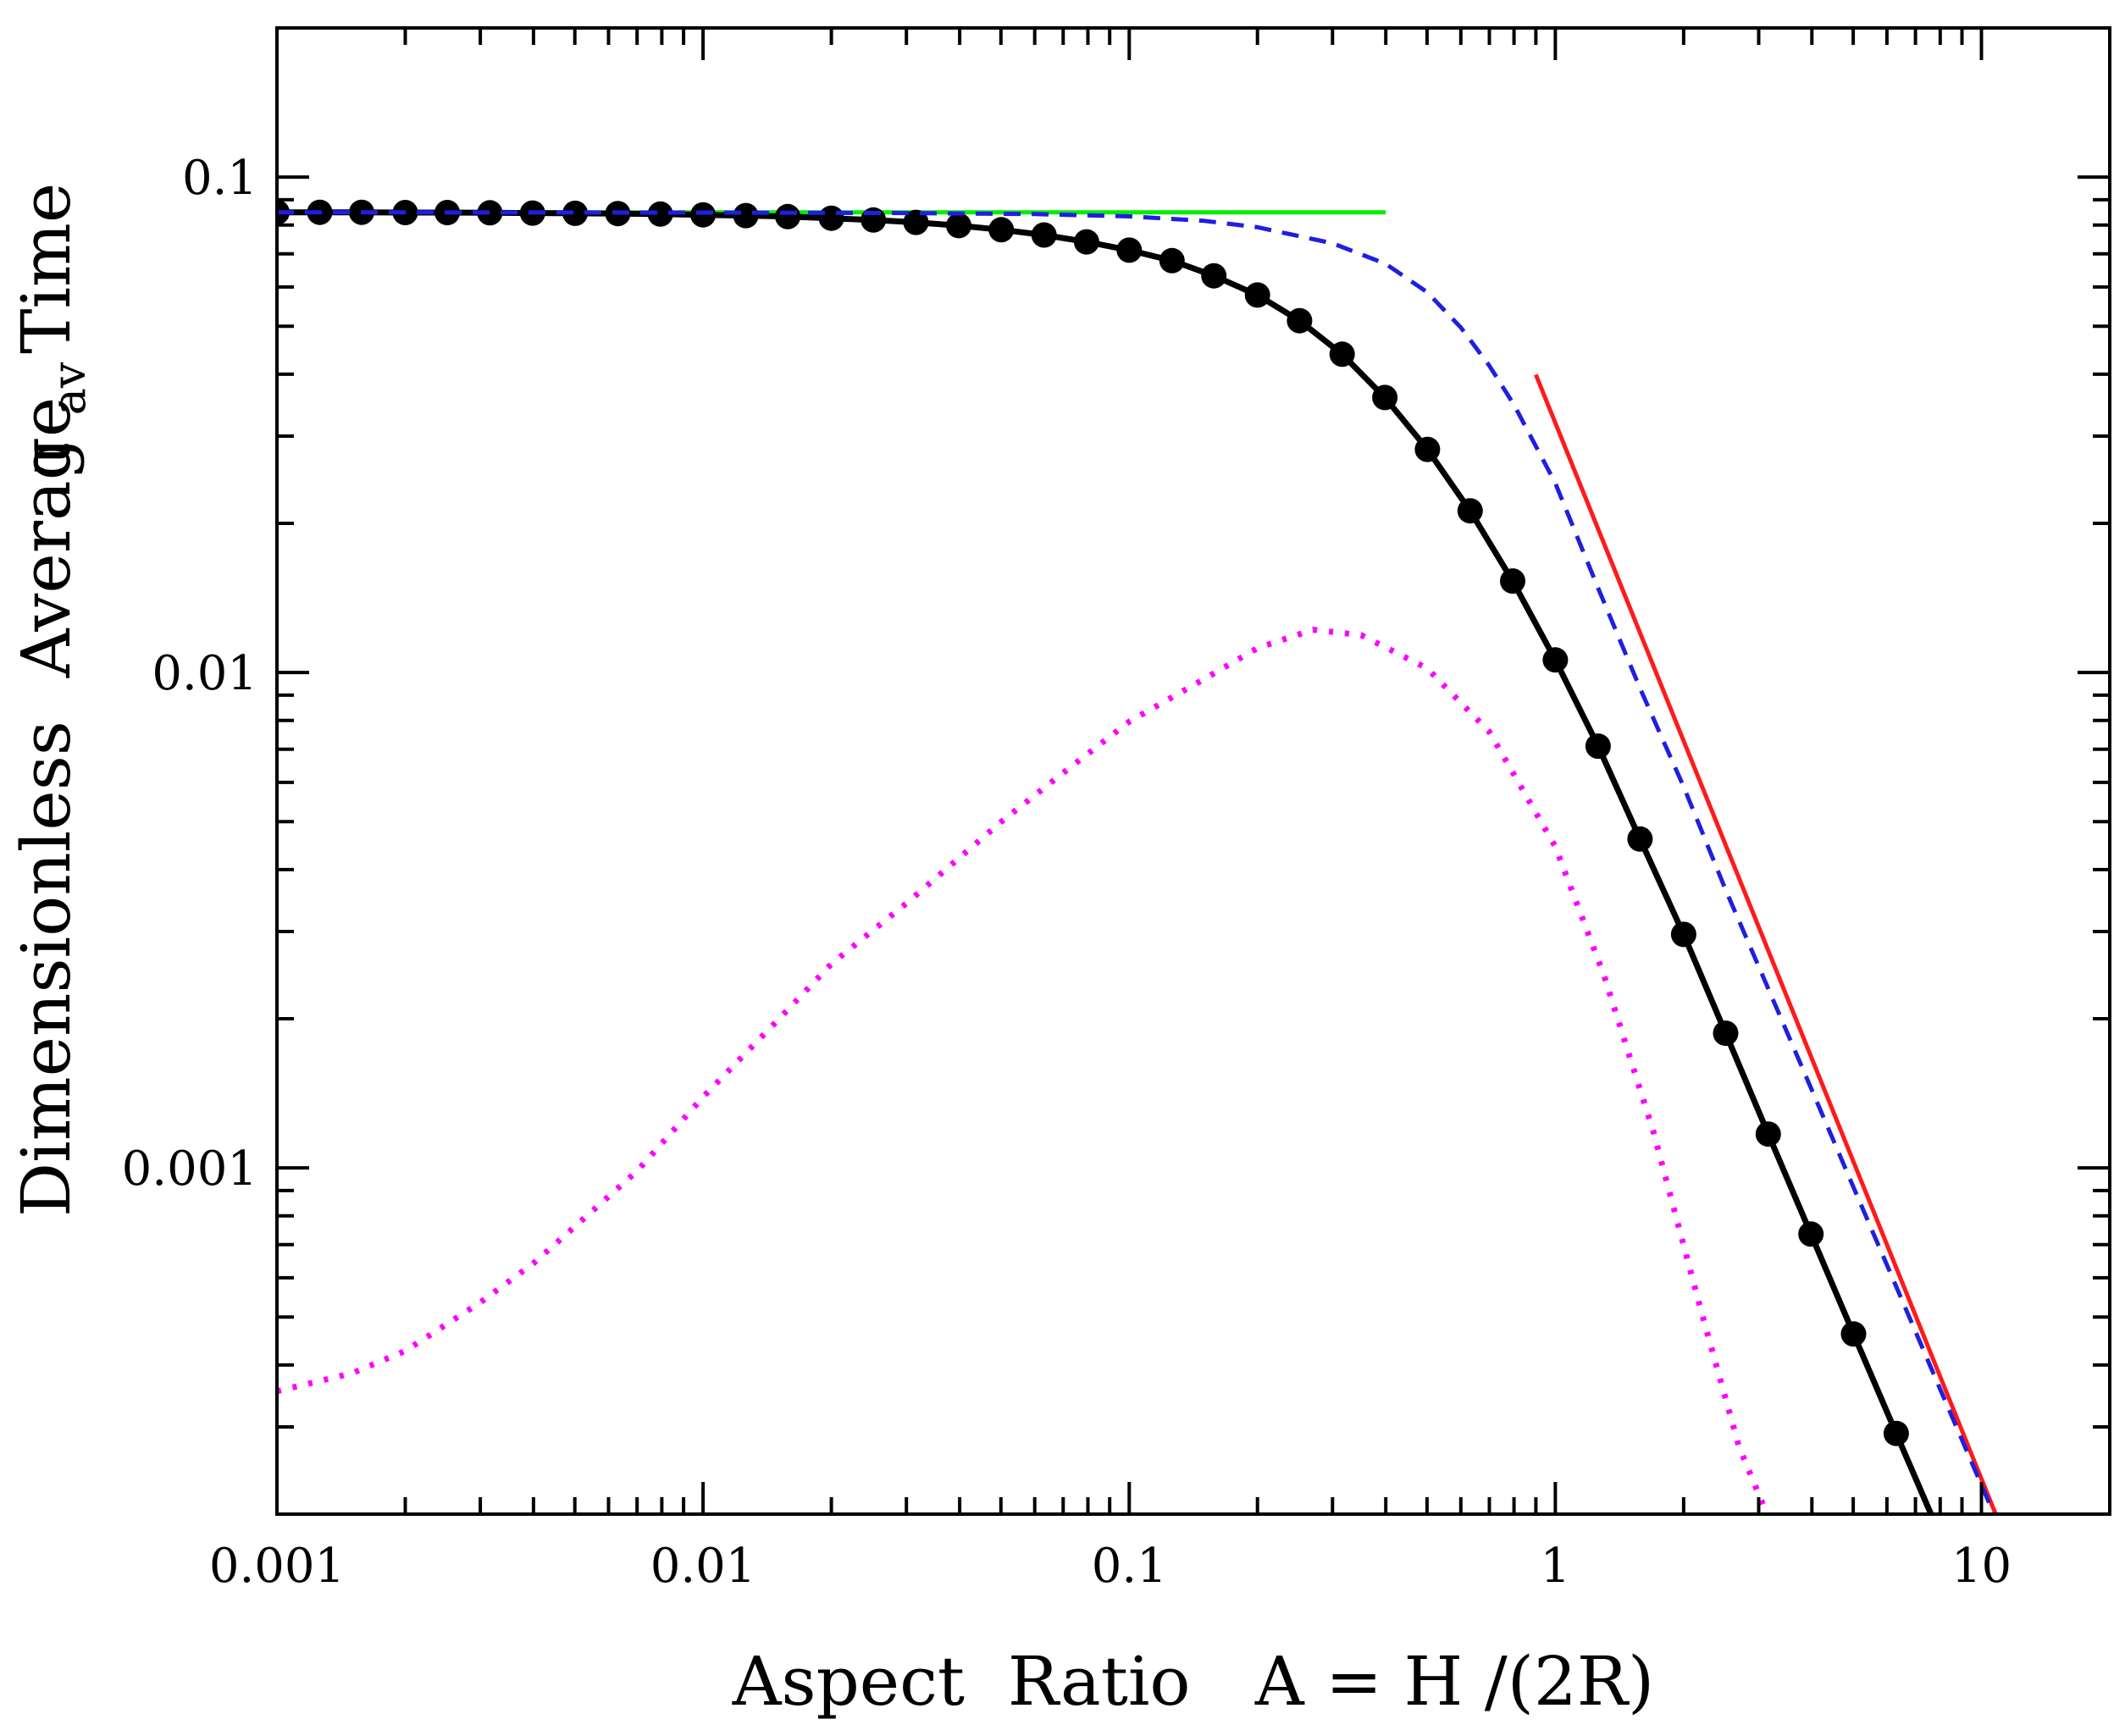 This screenshot has height=1736, width=2125. What do you see at coordinates (52, 418) in the screenshot?
I see `svg-text: τ av` at bounding box center [52, 418].